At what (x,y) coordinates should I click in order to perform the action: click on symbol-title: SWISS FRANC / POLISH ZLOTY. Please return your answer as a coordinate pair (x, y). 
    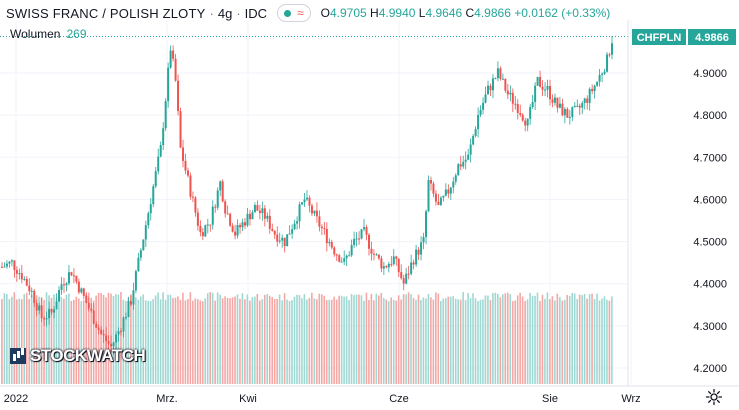
    Looking at the image, I should click on (106, 13).